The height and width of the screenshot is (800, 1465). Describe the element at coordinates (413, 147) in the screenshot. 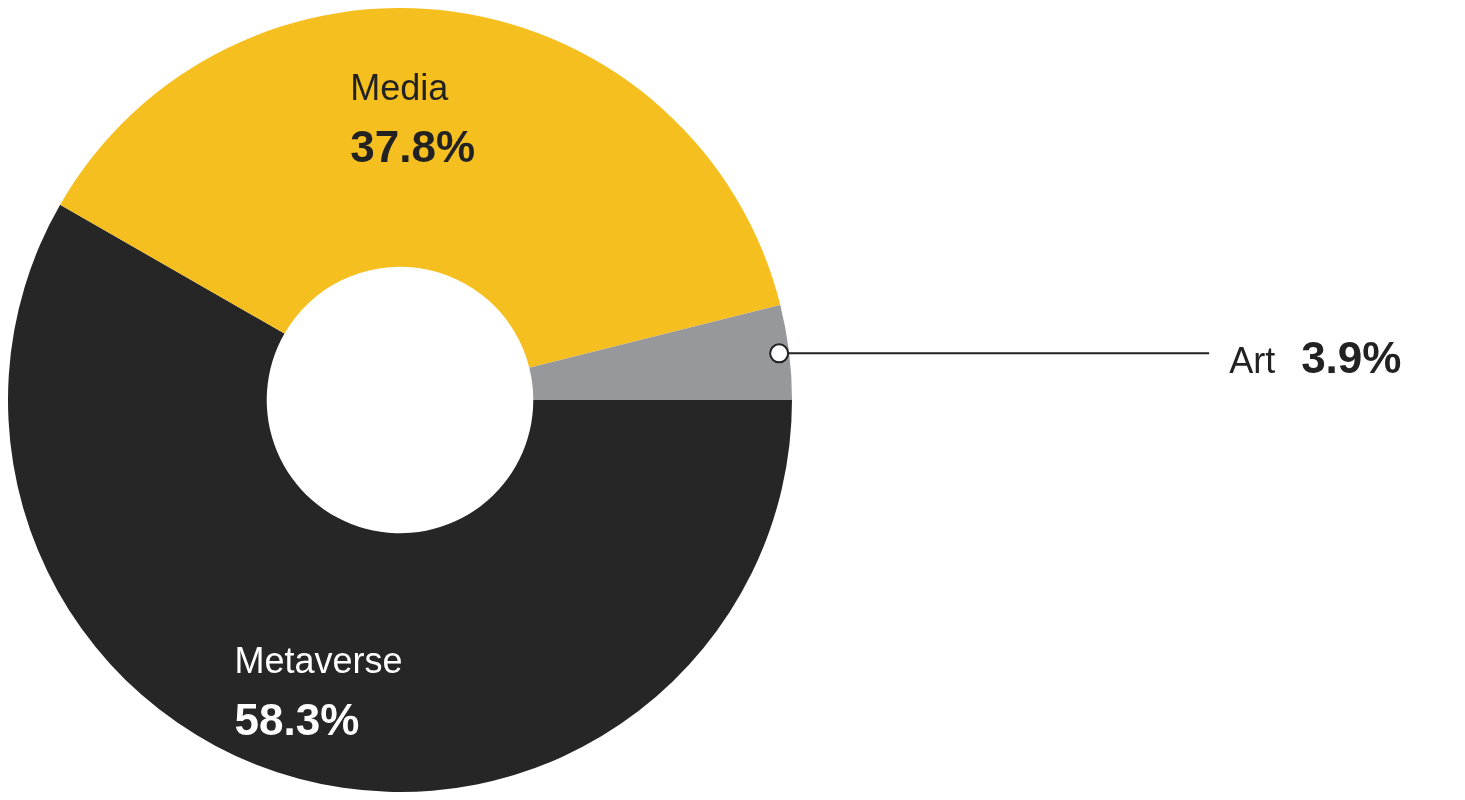

I see `data-label: 37.8%` at that location.